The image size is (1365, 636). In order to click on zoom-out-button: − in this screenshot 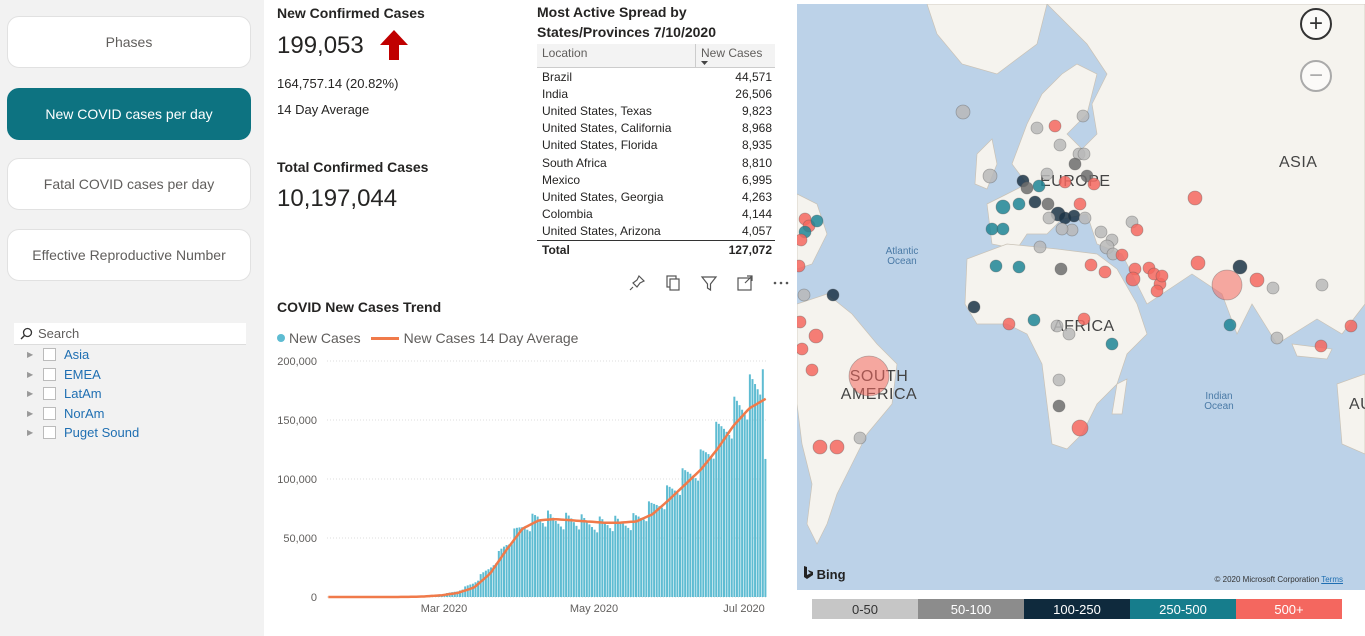, I will do `click(1316, 76)`.